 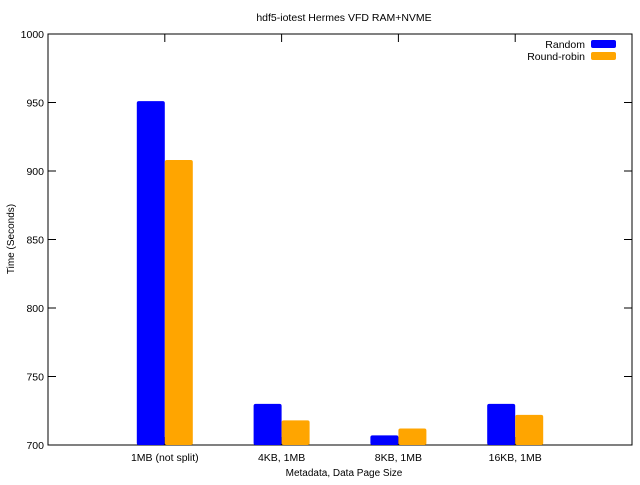 What do you see at coordinates (35, 241) in the screenshot?
I see `y-tick-label: 850` at bounding box center [35, 241].